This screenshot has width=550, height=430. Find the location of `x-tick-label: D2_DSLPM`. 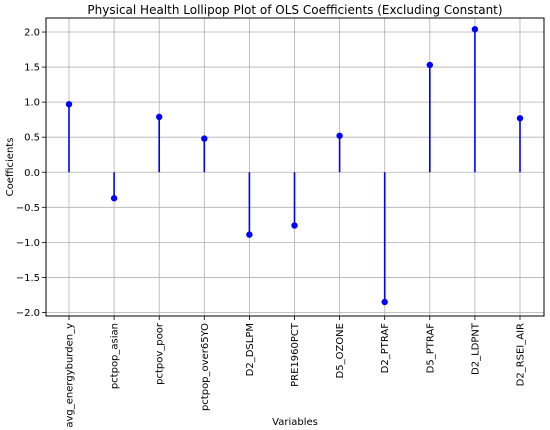

x-tick-label: D2_DSLPM is located at coordinates (250, 349).